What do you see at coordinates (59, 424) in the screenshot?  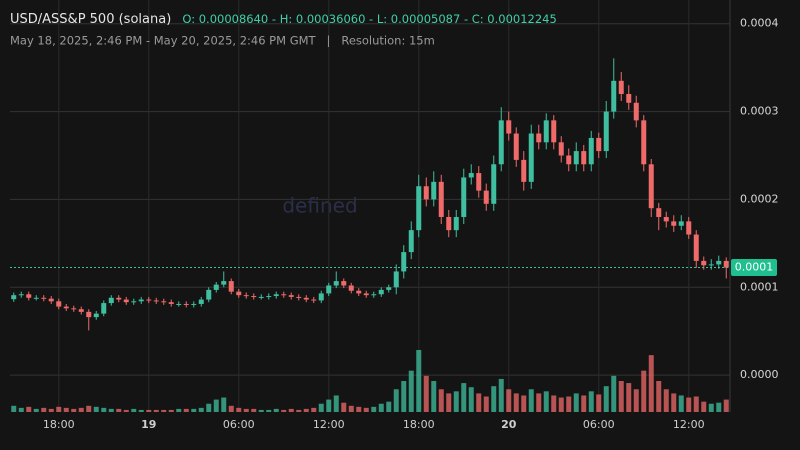 I see `x-tick-label: 18:00` at bounding box center [59, 424].